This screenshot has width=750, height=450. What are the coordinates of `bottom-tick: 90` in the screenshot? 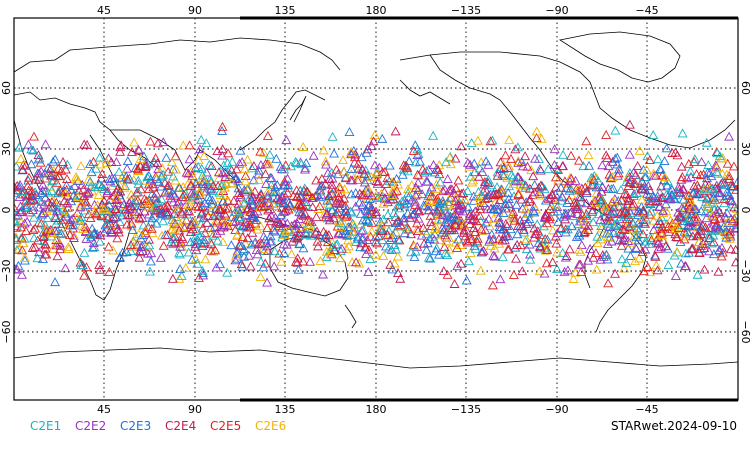 It's located at (195, 409).